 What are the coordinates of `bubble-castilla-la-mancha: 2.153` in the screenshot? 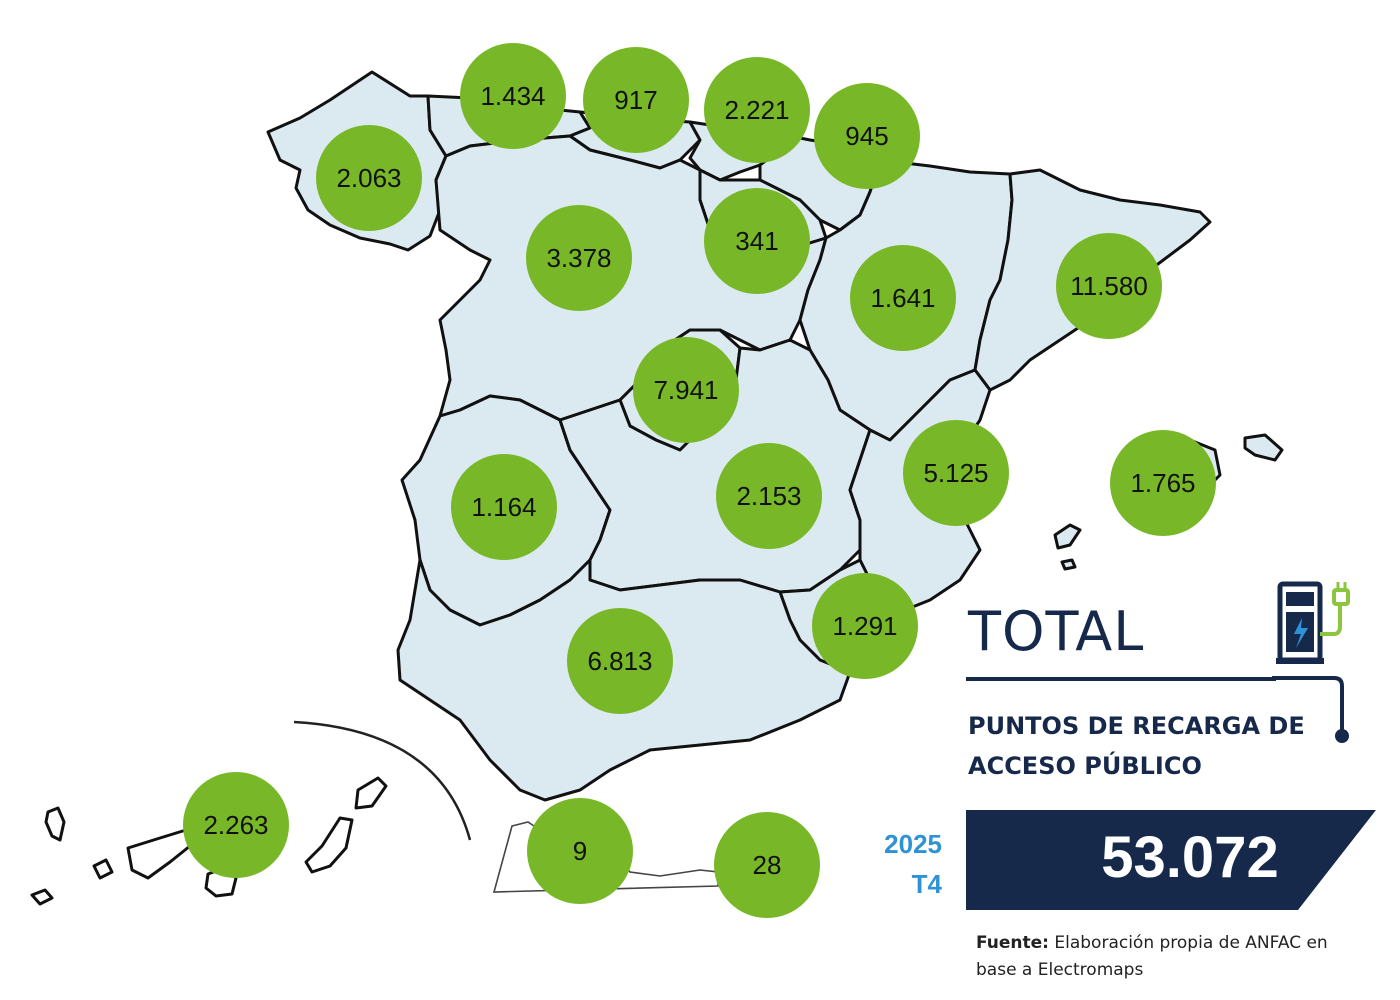 It's located at (769, 496).